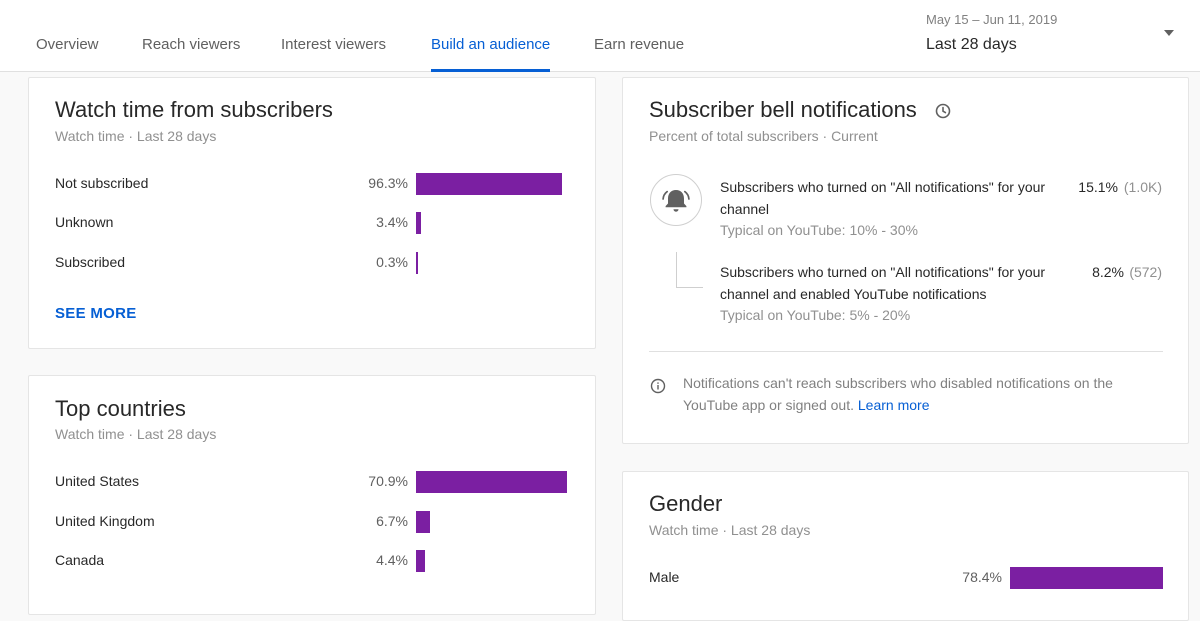 The height and width of the screenshot is (621, 1200). Describe the element at coordinates (1086, 578) in the screenshot. I see `bar-male` at that location.